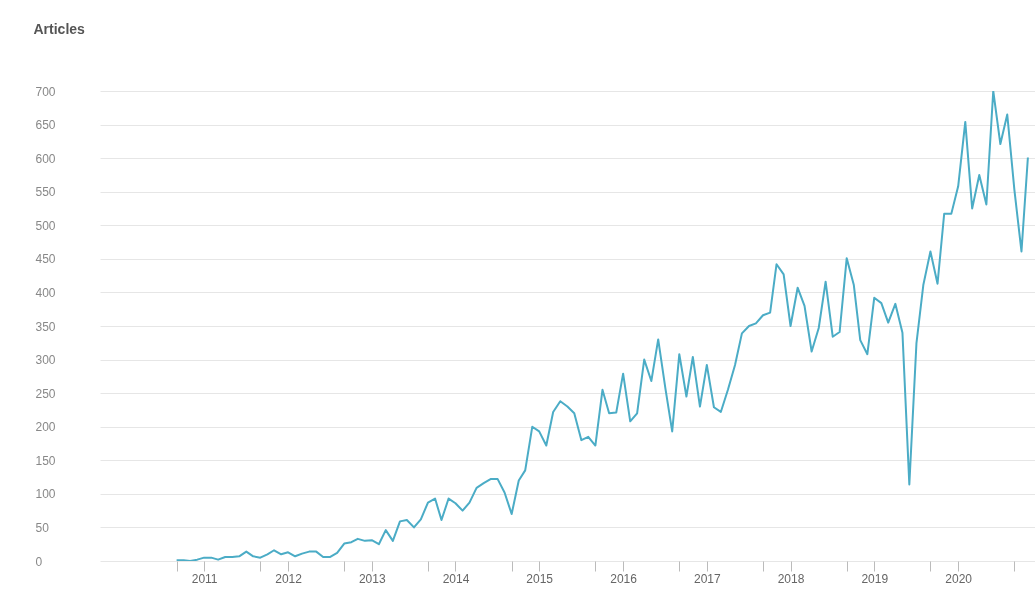 The height and width of the screenshot is (596, 1035). What do you see at coordinates (624, 578) in the screenshot?
I see `x-tick-label: 2016` at bounding box center [624, 578].